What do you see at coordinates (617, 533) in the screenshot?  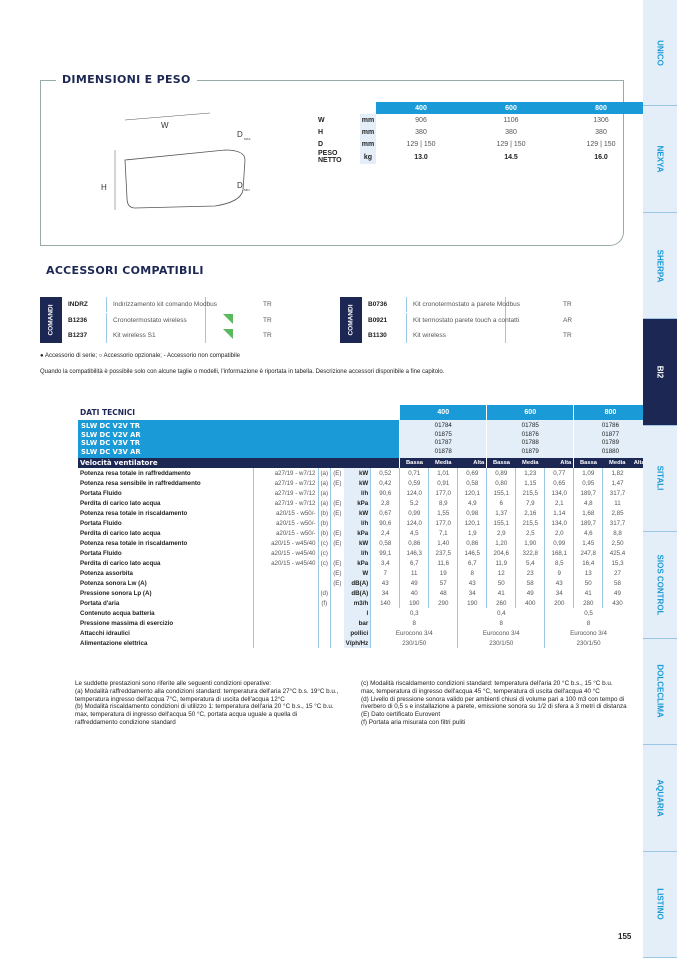 I see `value-cell: 8,8` at bounding box center [617, 533].